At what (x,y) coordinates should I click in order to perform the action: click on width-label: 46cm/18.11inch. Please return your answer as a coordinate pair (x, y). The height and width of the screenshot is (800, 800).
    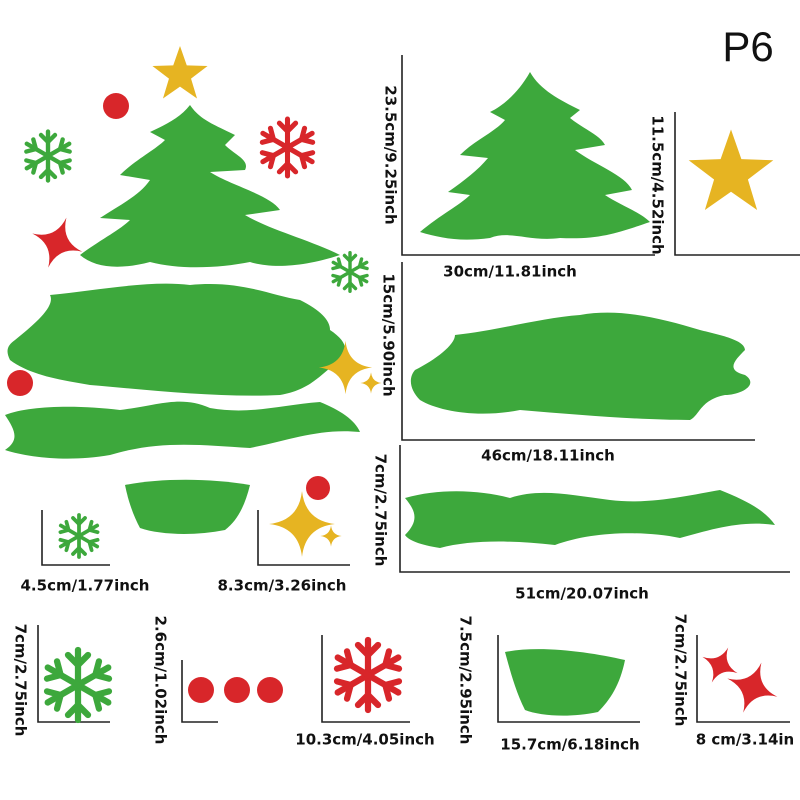
    Looking at the image, I should click on (548, 456).